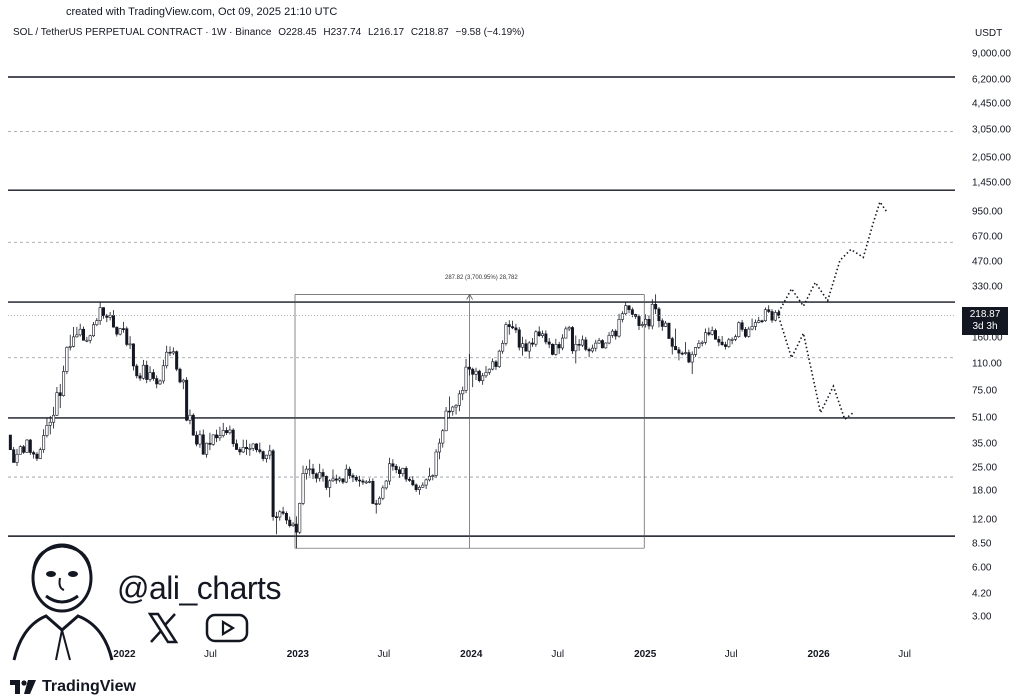  I want to click on ohlc-open: O228.45, so click(297, 32).